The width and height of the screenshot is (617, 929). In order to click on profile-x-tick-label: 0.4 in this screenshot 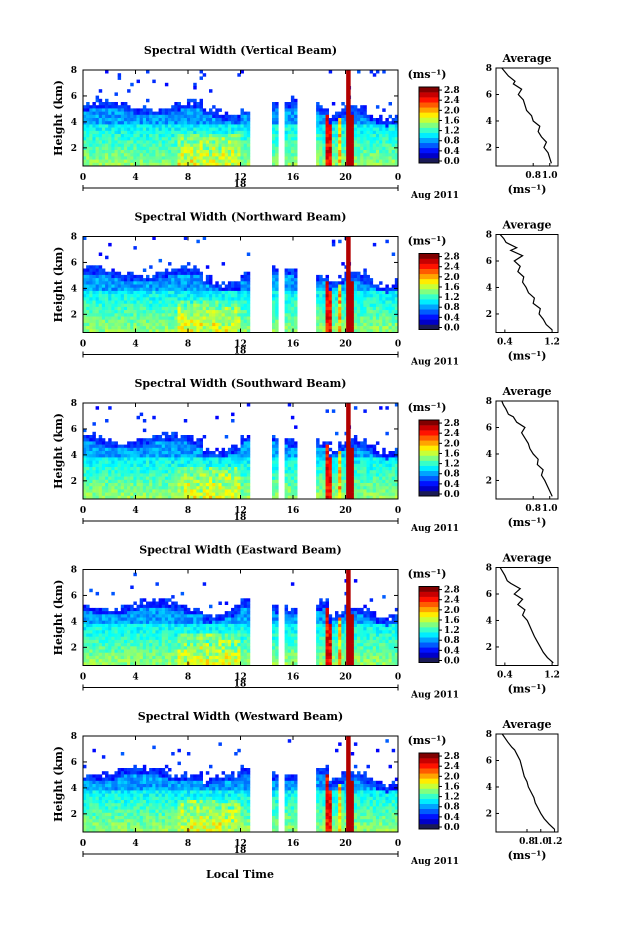, I will do `click(505, 343)`.